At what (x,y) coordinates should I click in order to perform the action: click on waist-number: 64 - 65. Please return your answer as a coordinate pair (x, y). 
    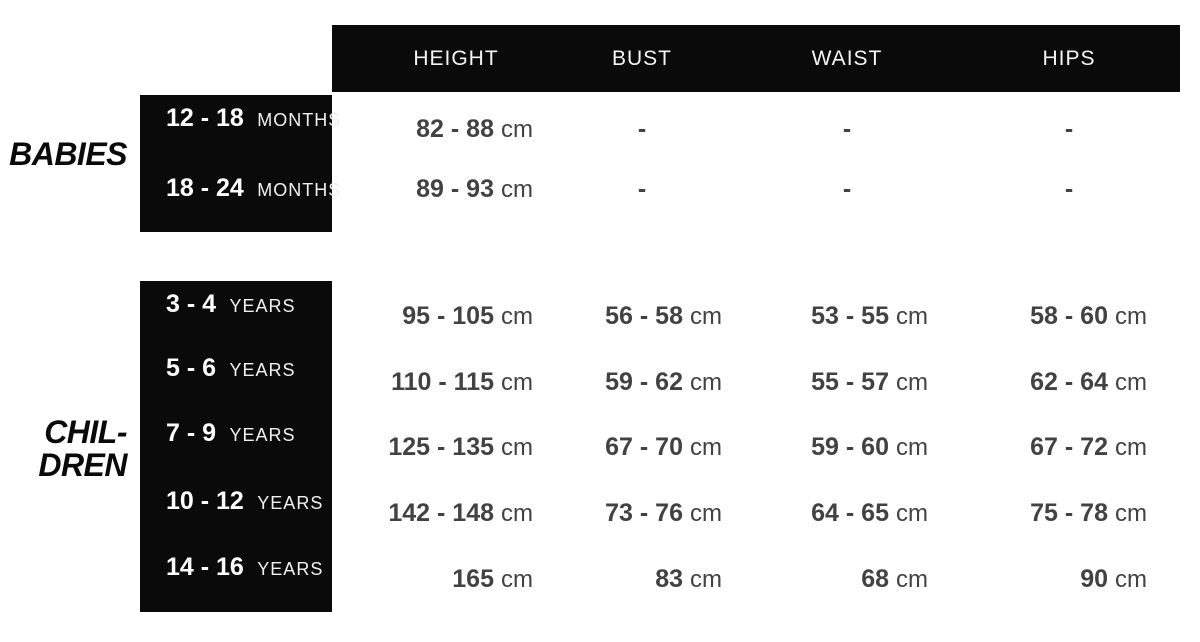
    Looking at the image, I should click on (850, 513).